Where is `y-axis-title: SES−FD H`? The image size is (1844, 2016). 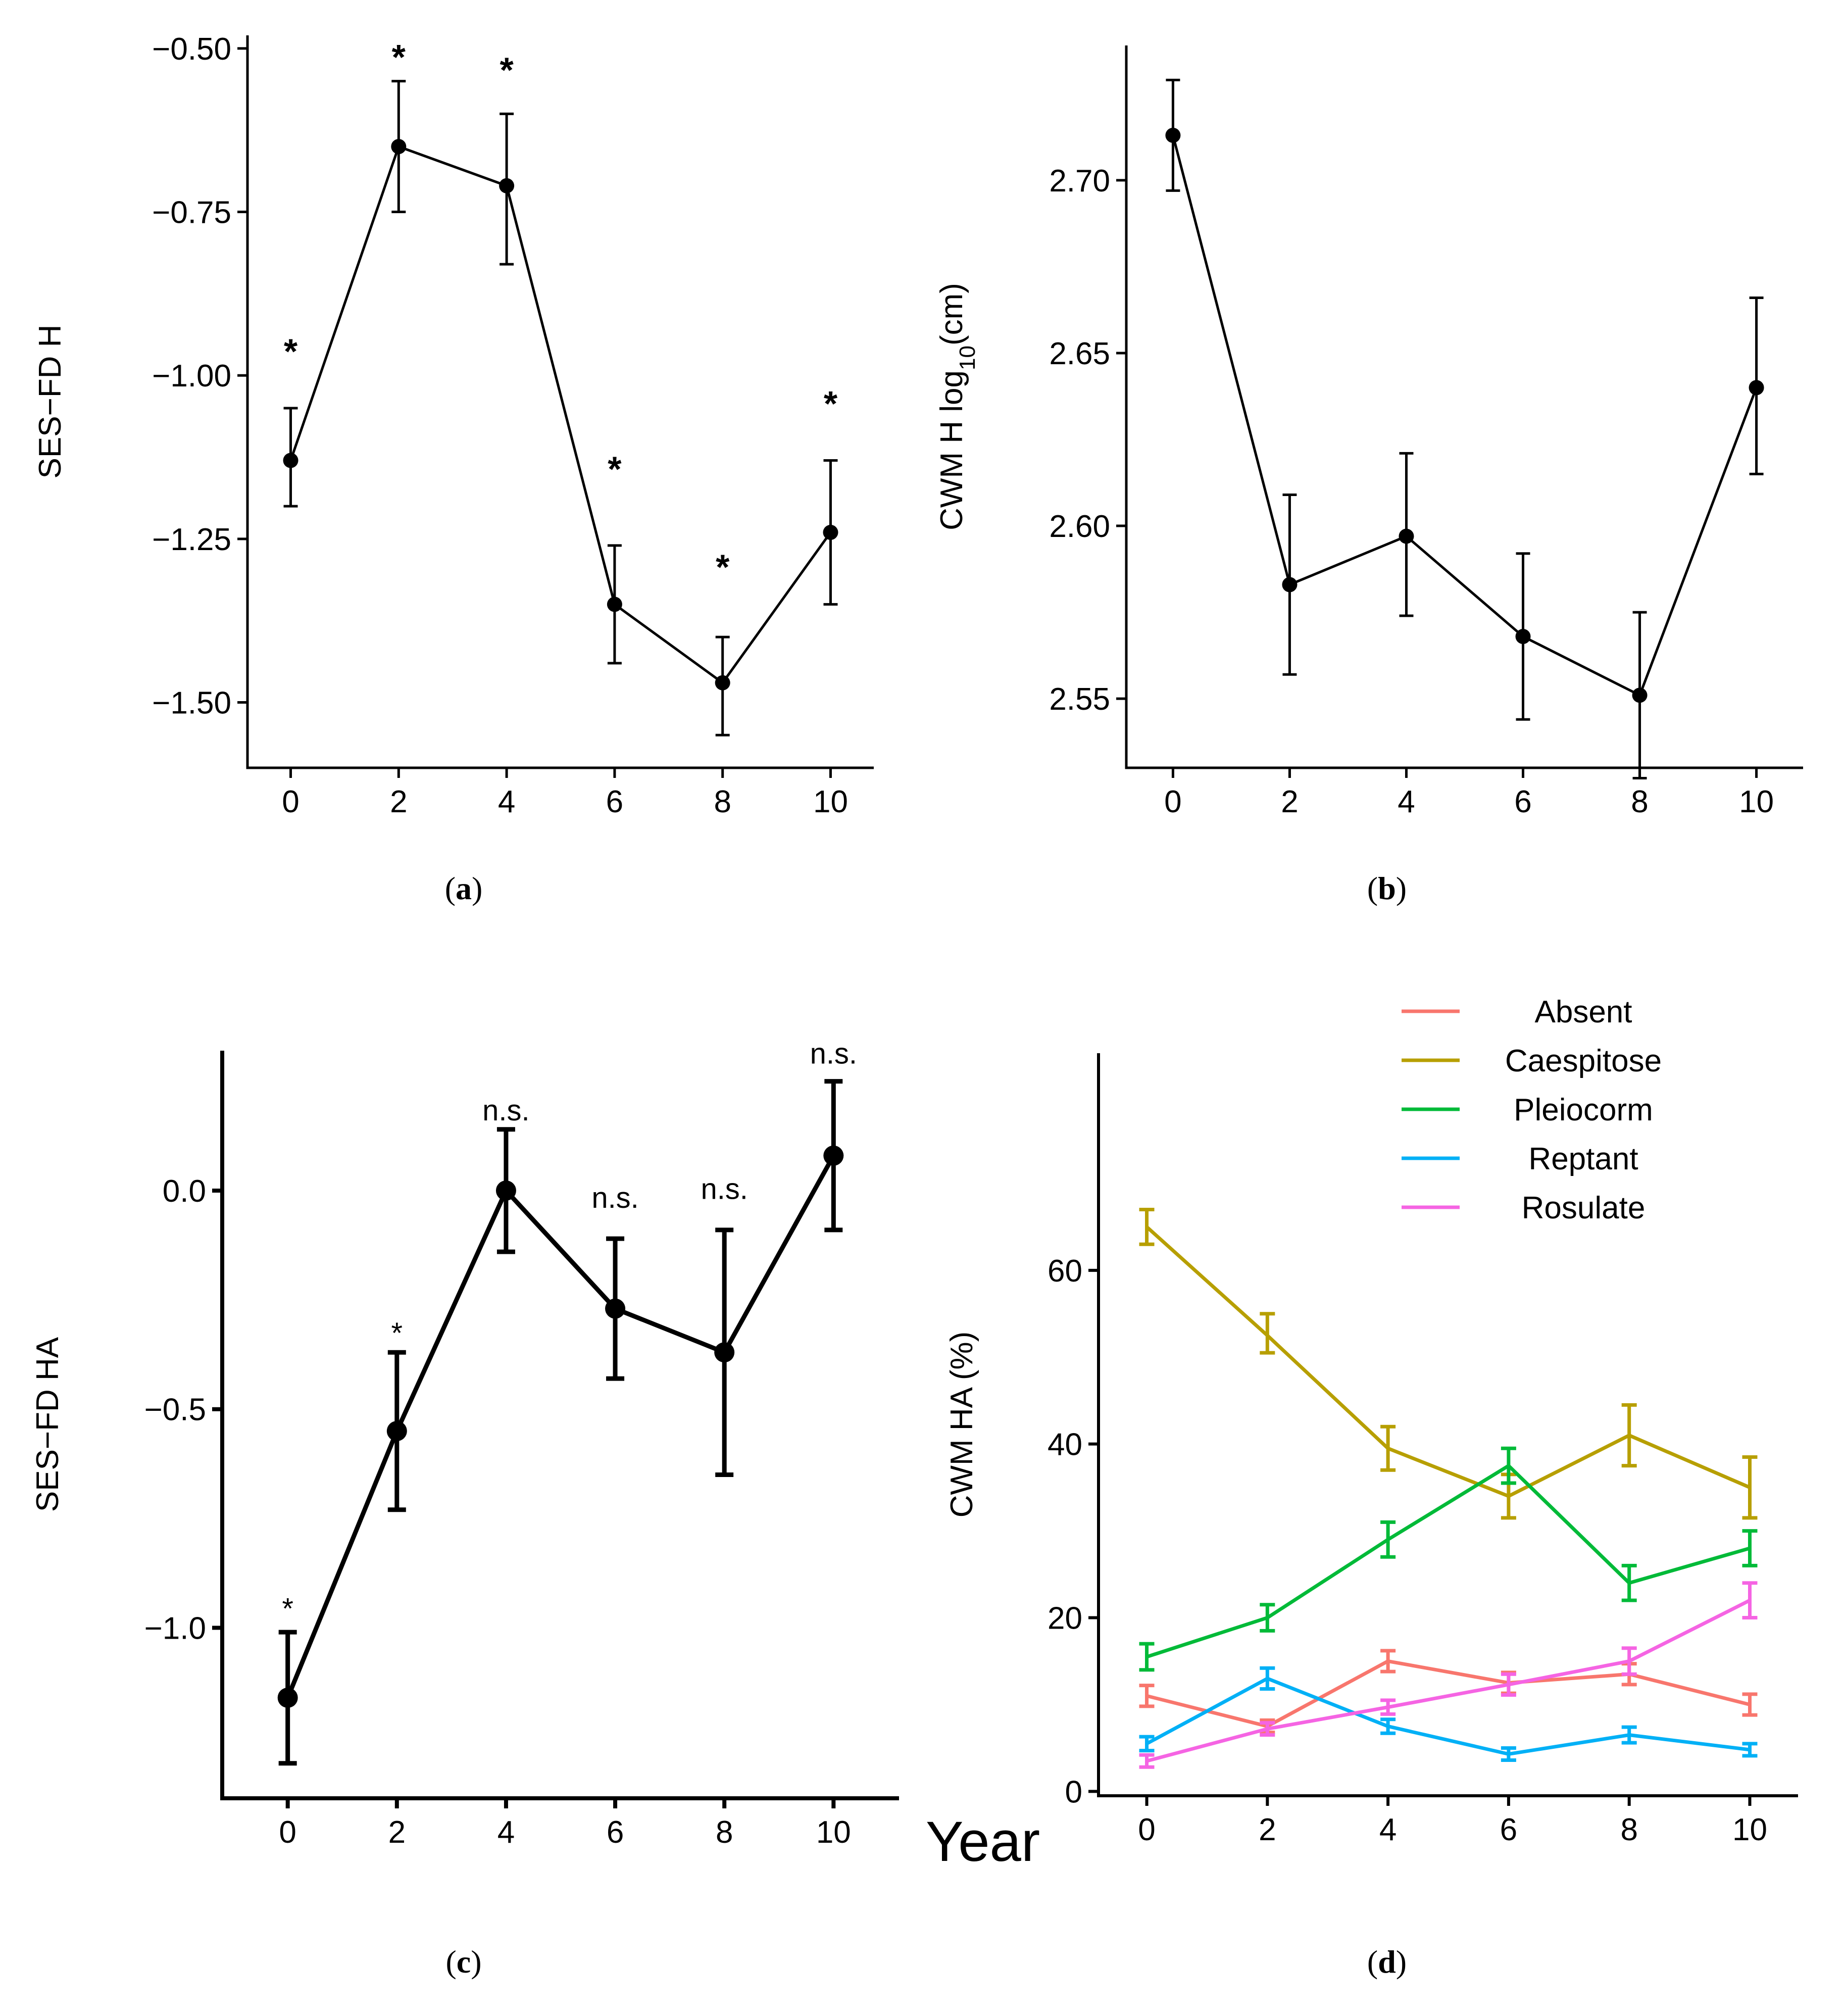 y-axis-title: SES−FD H is located at coordinates (50, 402).